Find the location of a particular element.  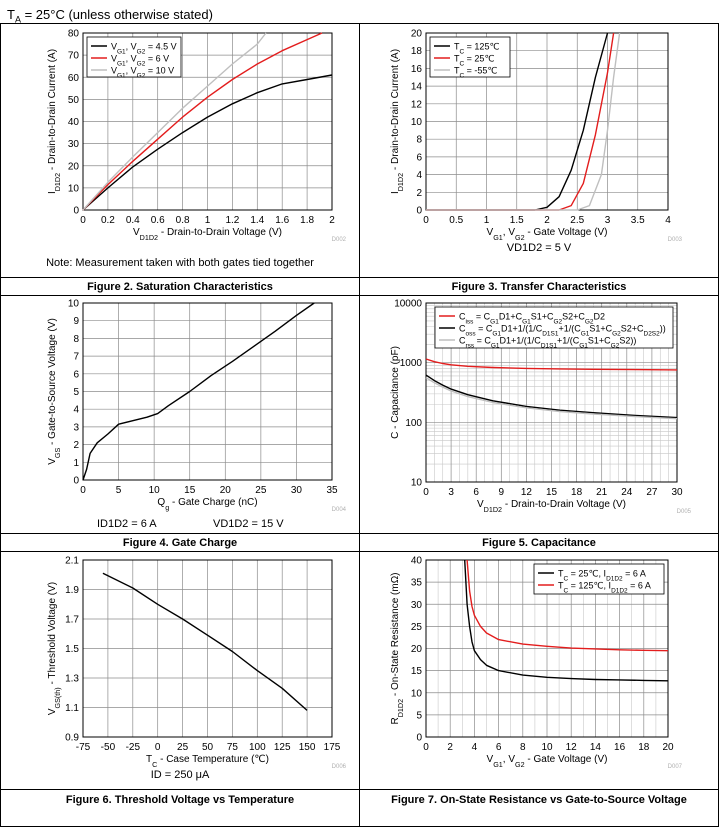

x-tick-label: 1.2 is located at coordinates (232, 220).